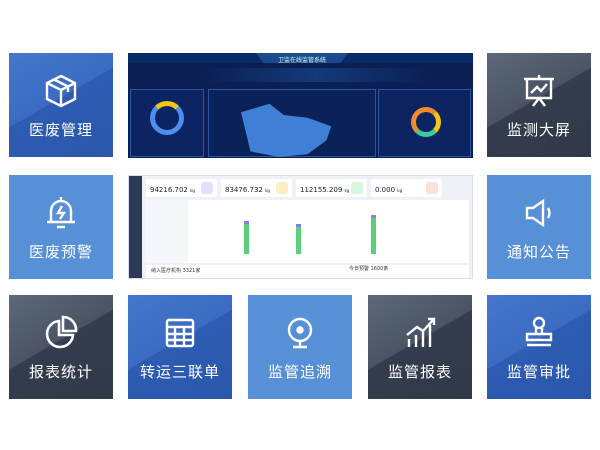 The image size is (600, 450). I want to click on tile-notice: 通知公告, so click(539, 227).